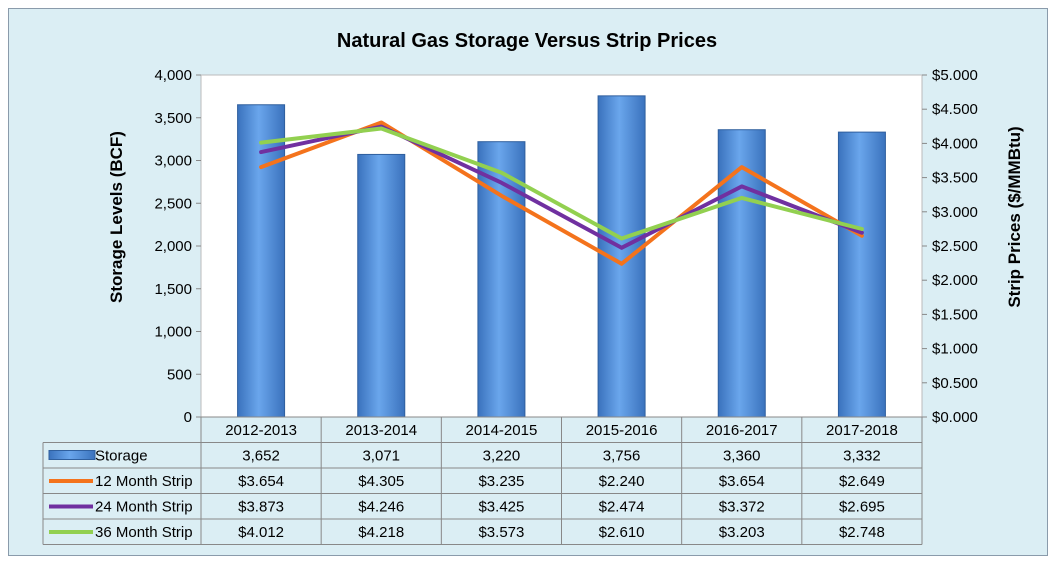 The width and height of the screenshot is (1058, 566). I want to click on legend-key-storage, so click(72, 455).